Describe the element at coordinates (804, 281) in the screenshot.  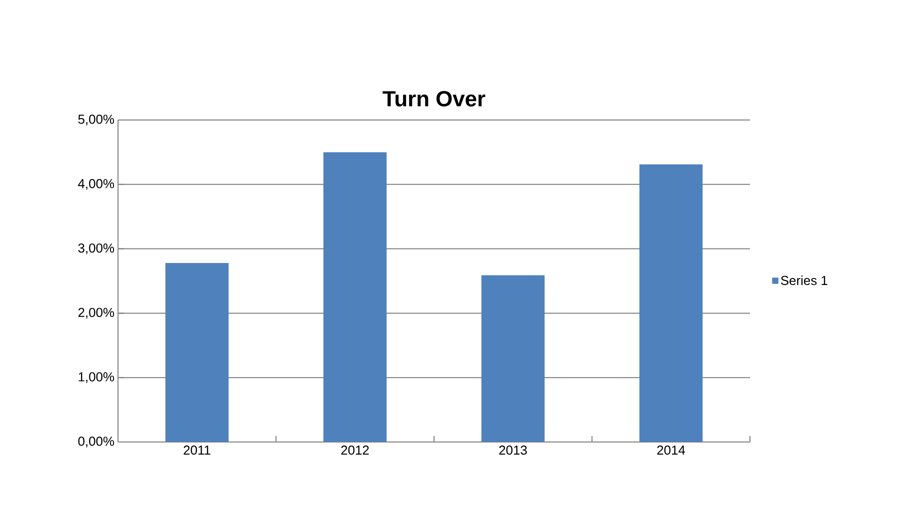
I see `legend-label: Series 1` at that location.